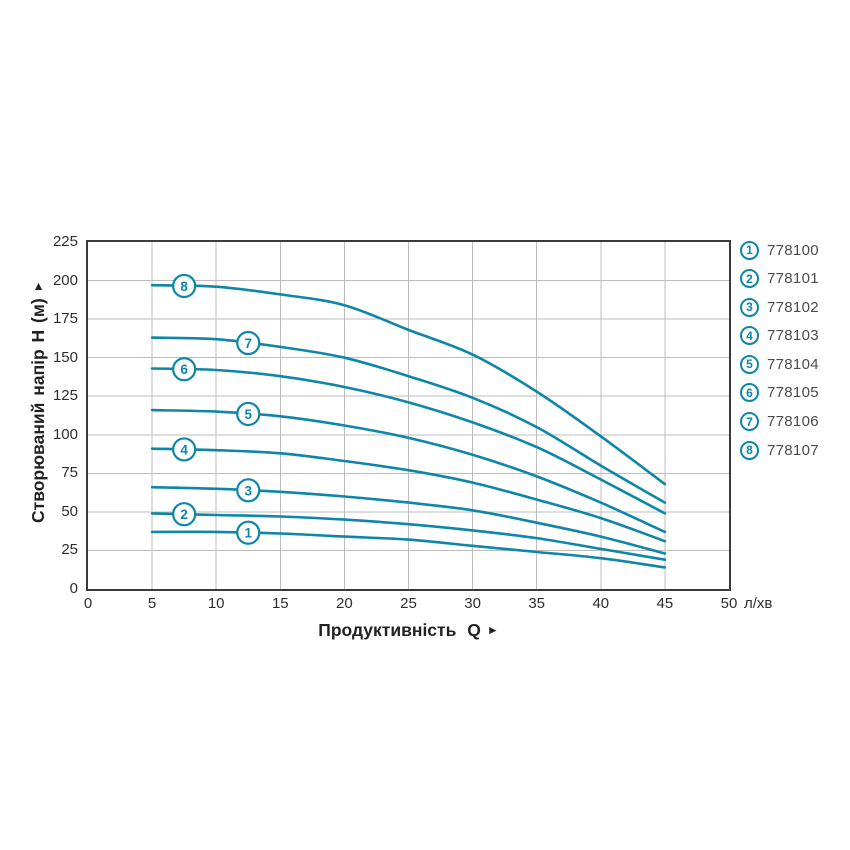  I want to click on legend-curve-number: 7, so click(749, 422).